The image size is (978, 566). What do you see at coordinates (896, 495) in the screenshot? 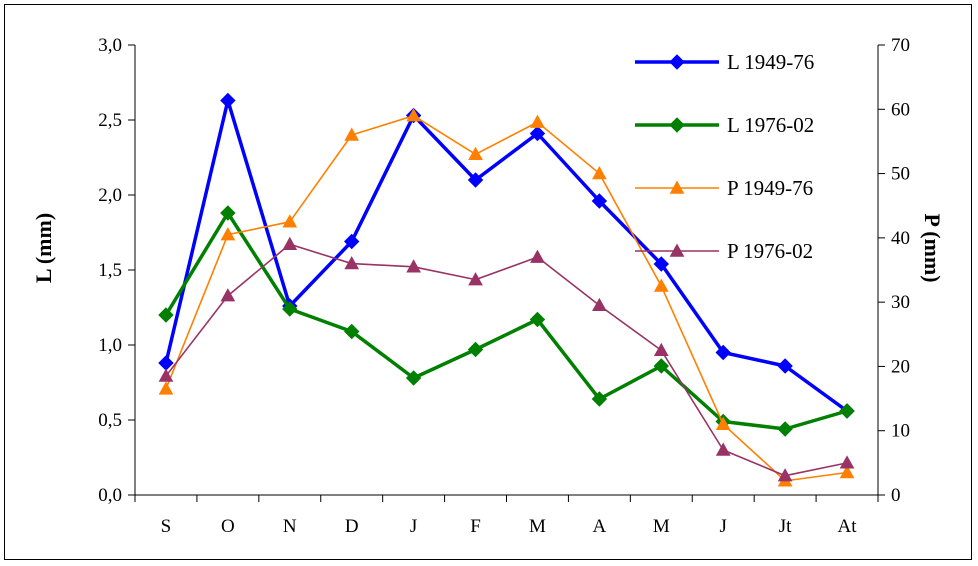
I see `right-tick-label: 0` at bounding box center [896, 495].